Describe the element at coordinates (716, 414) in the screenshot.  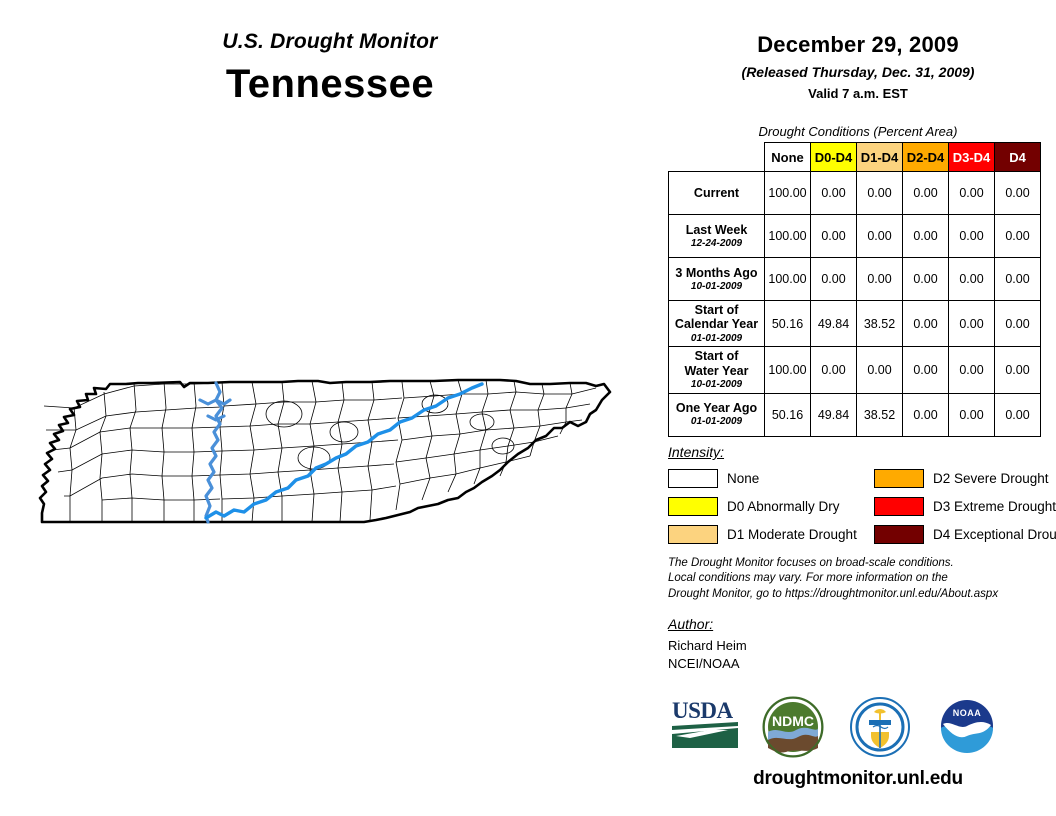
I see `row-label: One Year Ago 01-01-2009` at that location.